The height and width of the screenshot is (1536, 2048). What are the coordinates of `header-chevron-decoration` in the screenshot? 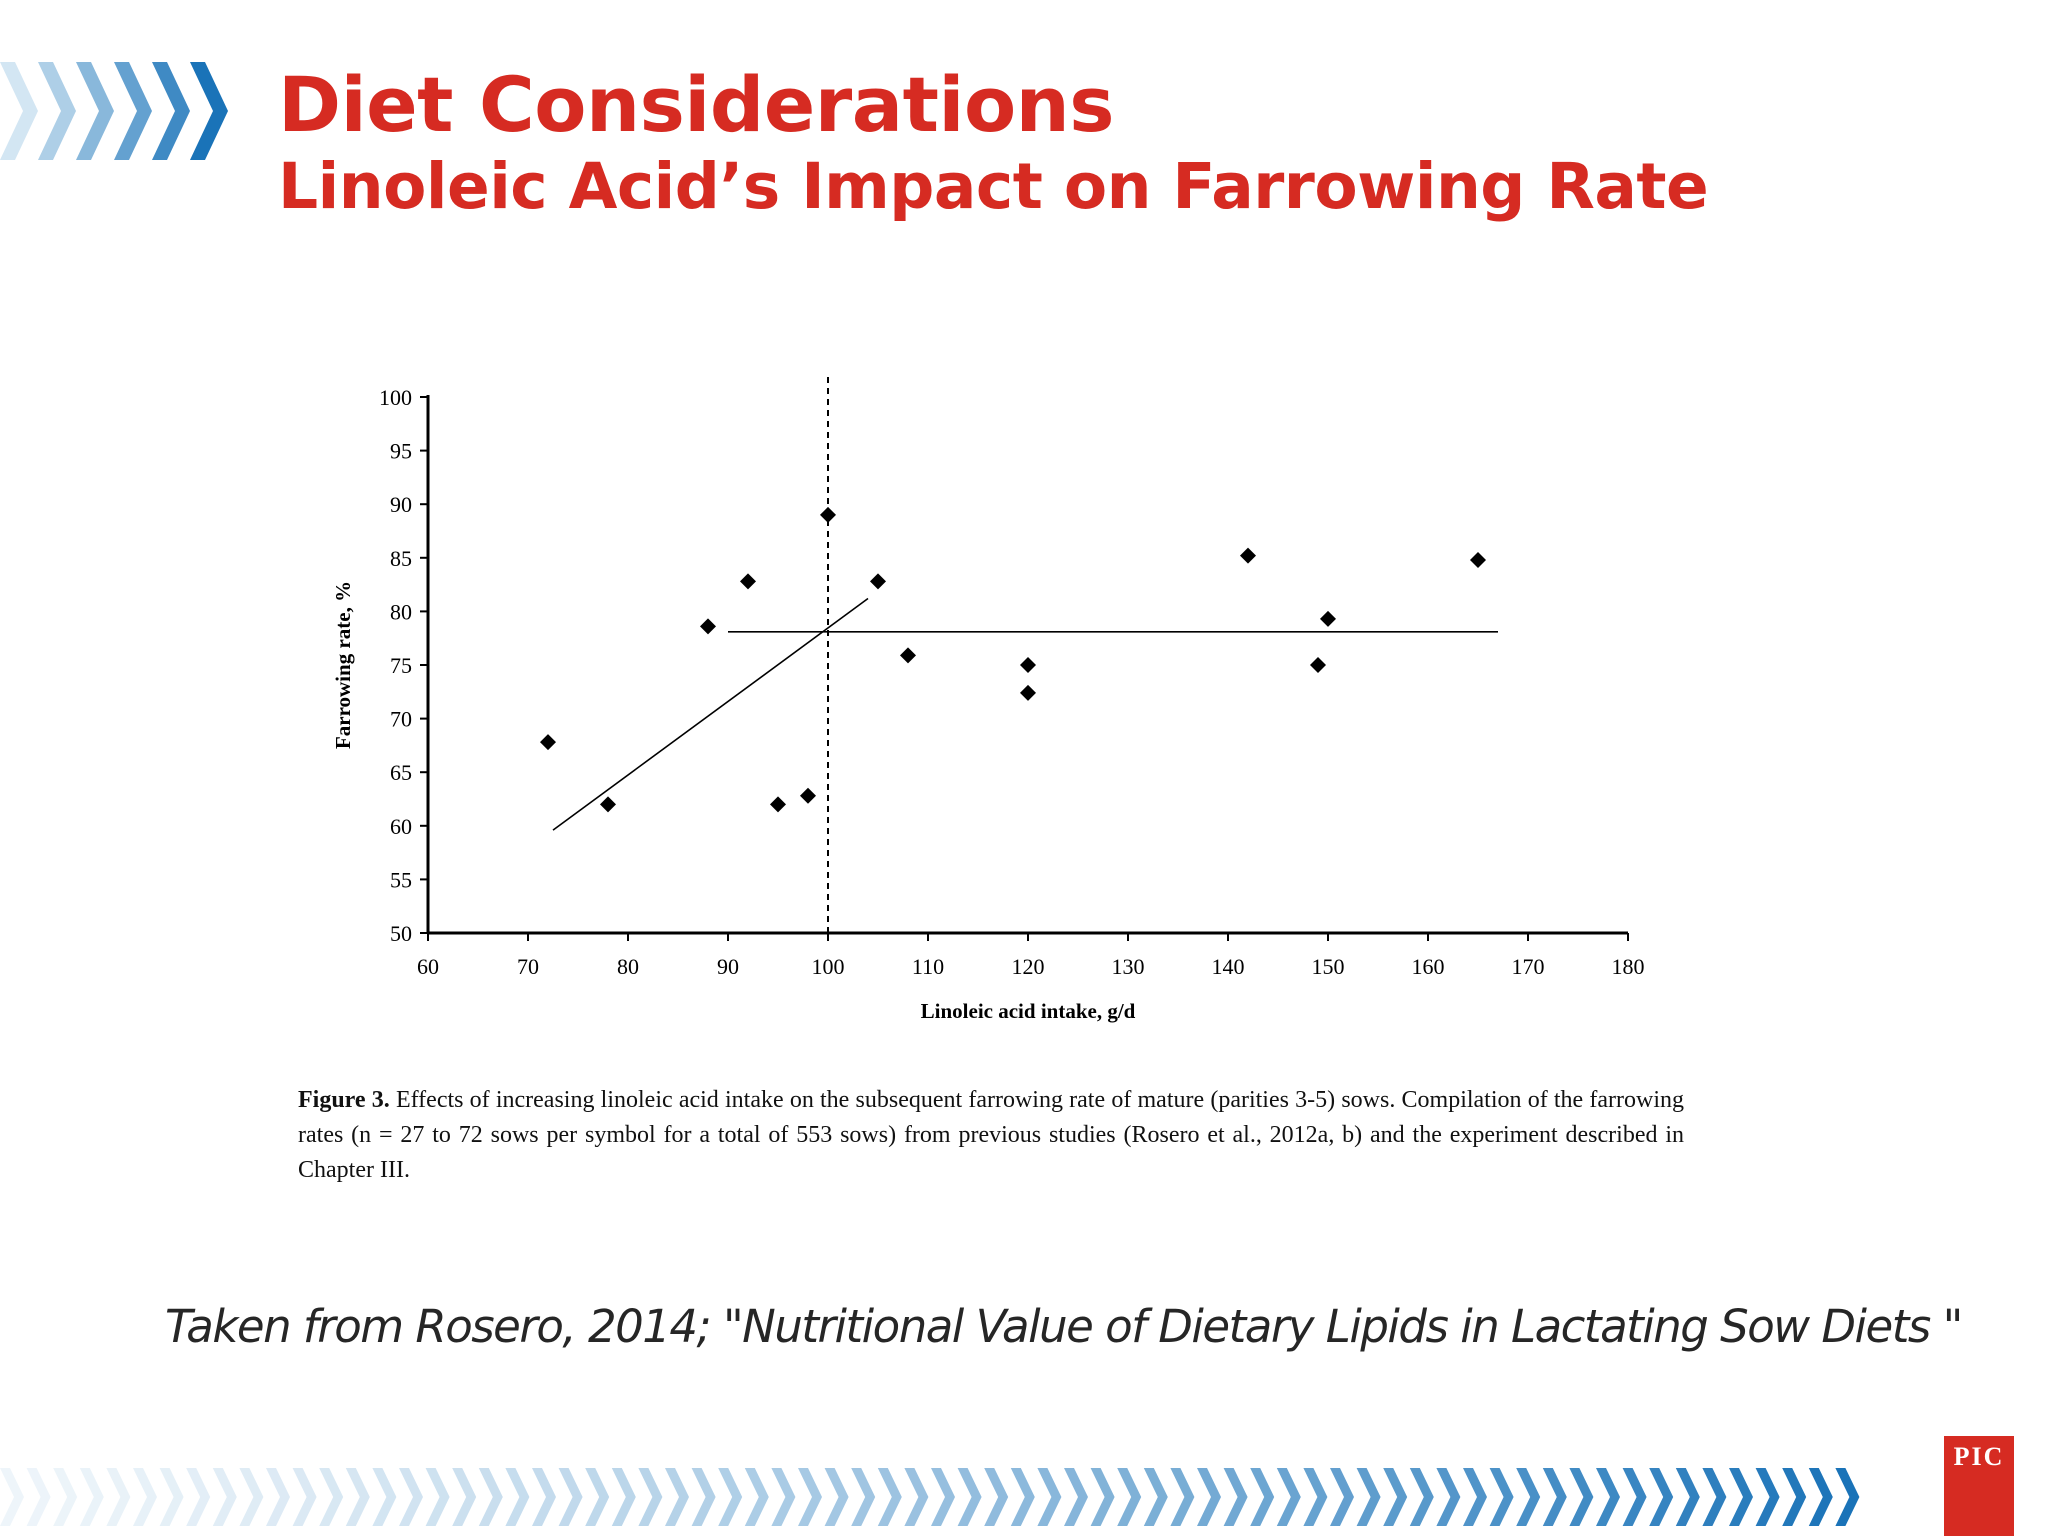 It's located at (114, 111).